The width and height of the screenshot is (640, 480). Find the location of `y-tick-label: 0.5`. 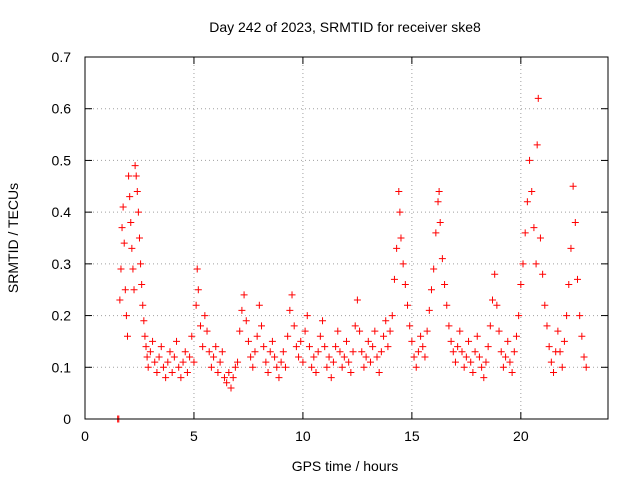

y-tick-label: 0.5 is located at coordinates (62, 160).